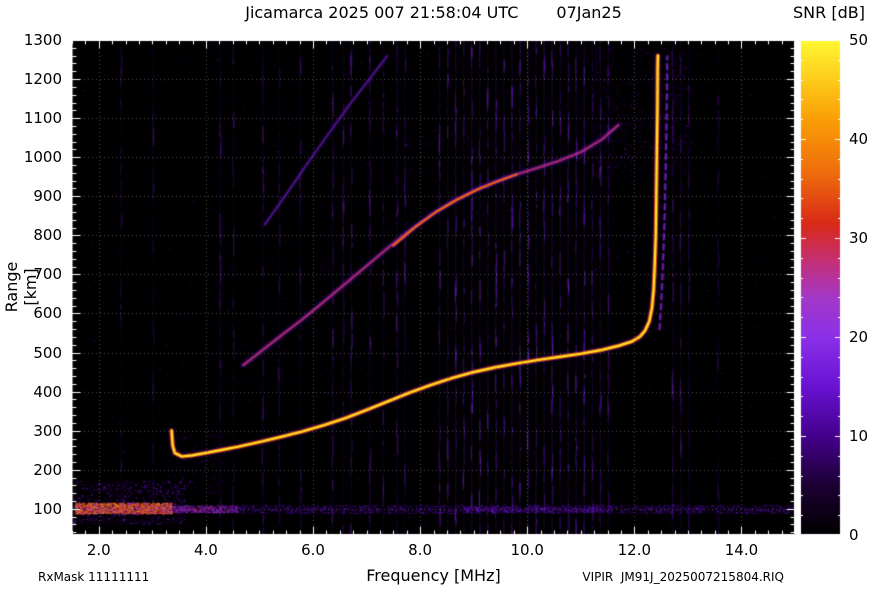  What do you see at coordinates (47, 391) in the screenshot?
I see `y-tick-label: 400` at bounding box center [47, 391].